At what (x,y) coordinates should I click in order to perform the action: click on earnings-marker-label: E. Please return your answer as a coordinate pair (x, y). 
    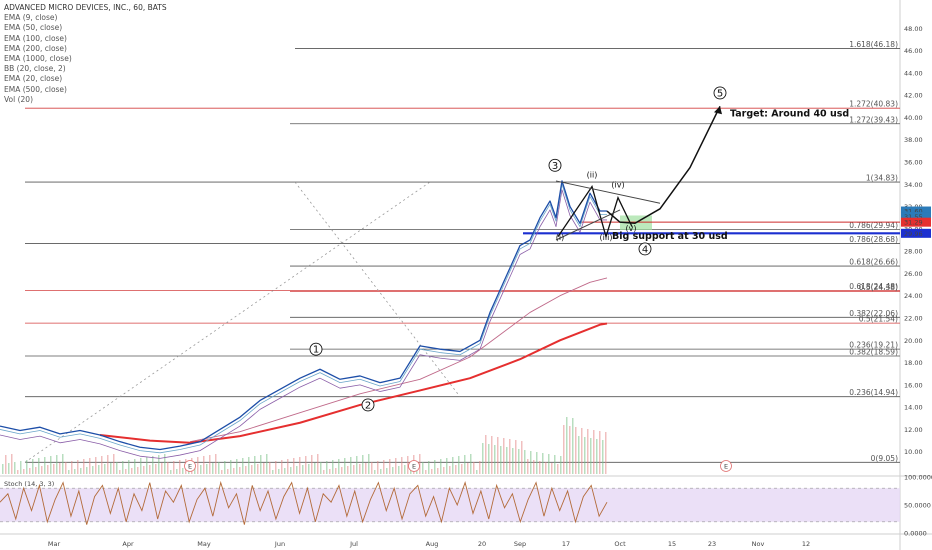
    Looking at the image, I should click on (414, 467).